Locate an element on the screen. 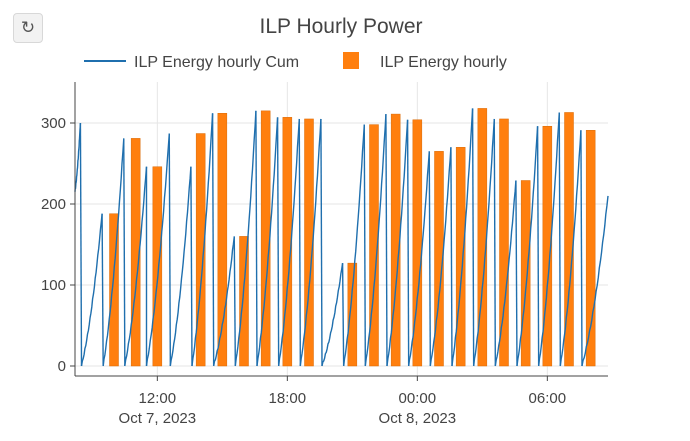 The width and height of the screenshot is (690, 441). x-tick-label: 12:00 is located at coordinates (158, 398).